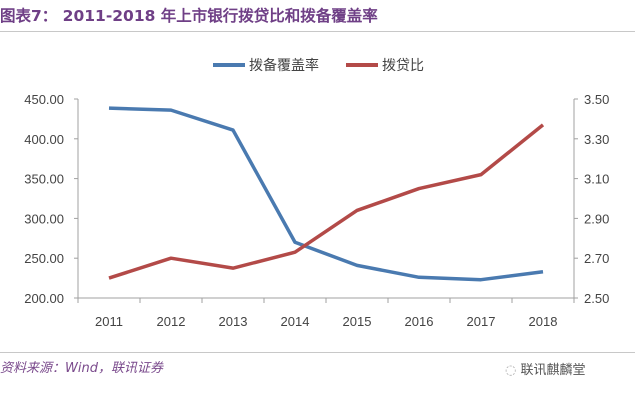 The image size is (635, 401). I want to click on right-tick-label: 2.50, so click(596, 298).